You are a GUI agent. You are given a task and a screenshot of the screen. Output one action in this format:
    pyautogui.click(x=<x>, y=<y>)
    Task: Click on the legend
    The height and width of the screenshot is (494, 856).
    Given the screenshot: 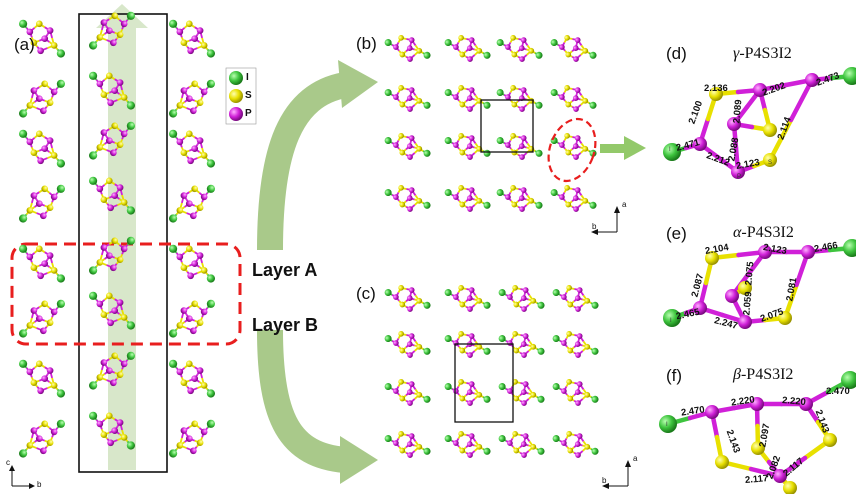 What is the action you would take?
    pyautogui.click(x=241, y=96)
    